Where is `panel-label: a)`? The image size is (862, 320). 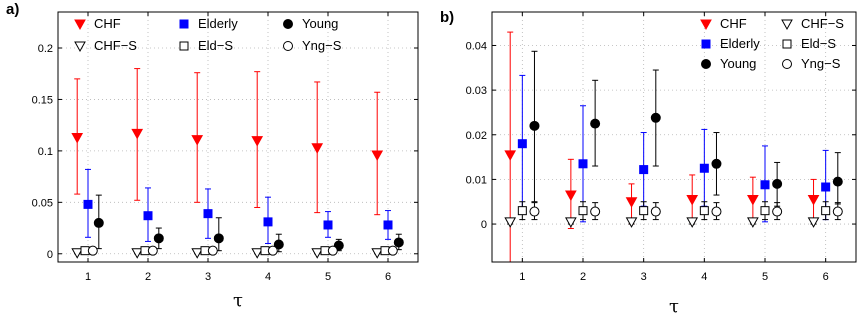 panel-label: a) is located at coordinates (12, 9).